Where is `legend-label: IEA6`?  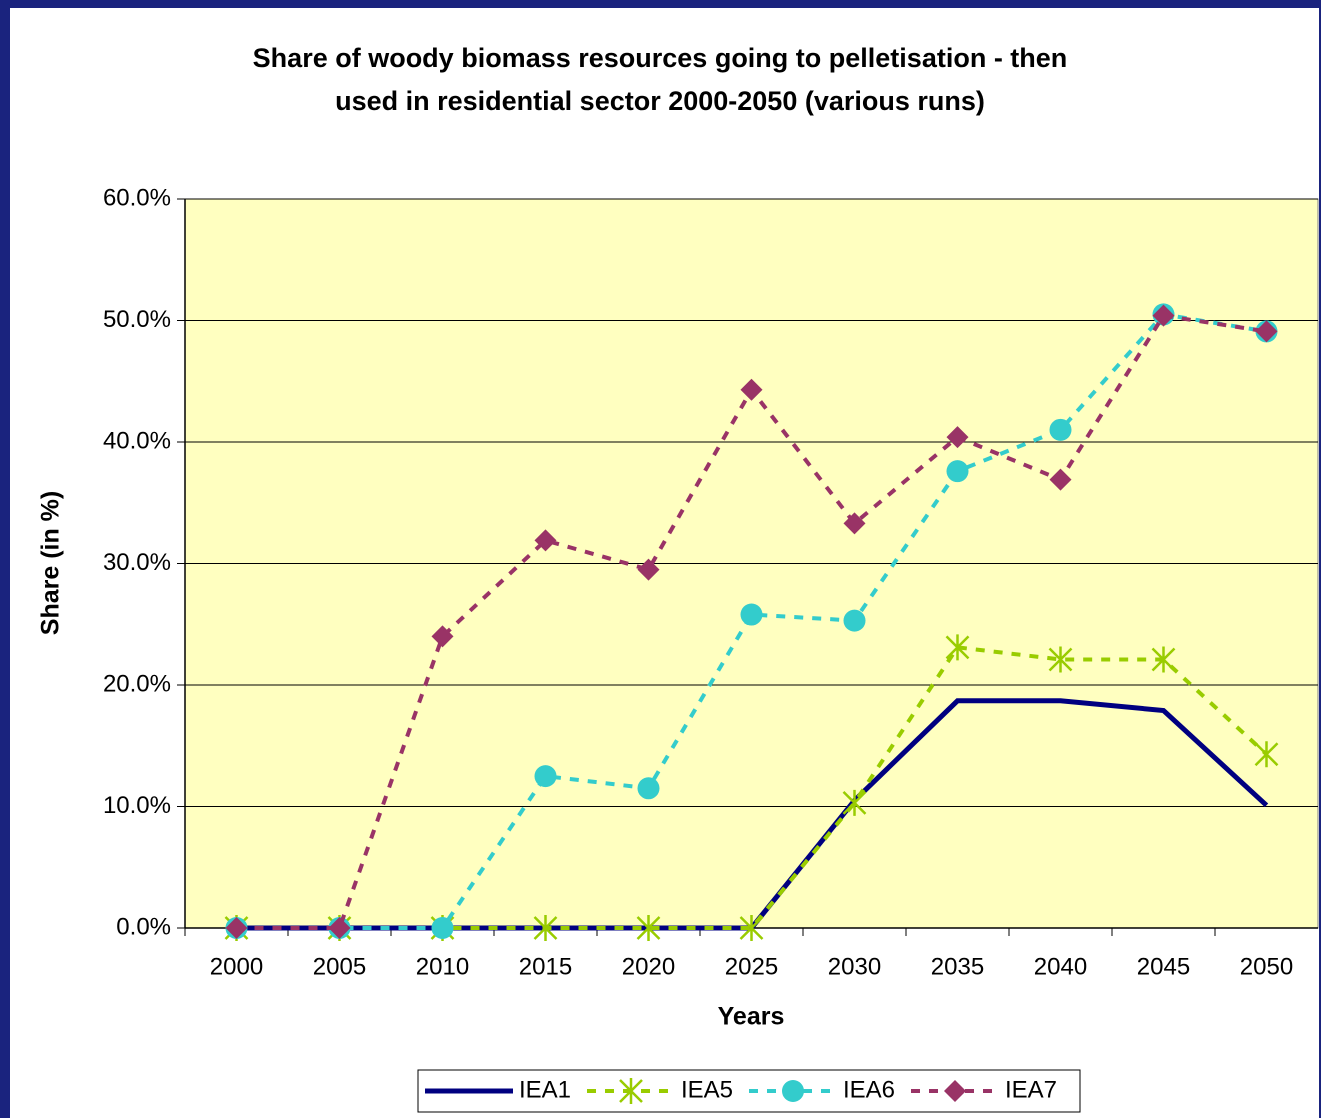 legend-label: IEA6 is located at coordinates (869, 1089).